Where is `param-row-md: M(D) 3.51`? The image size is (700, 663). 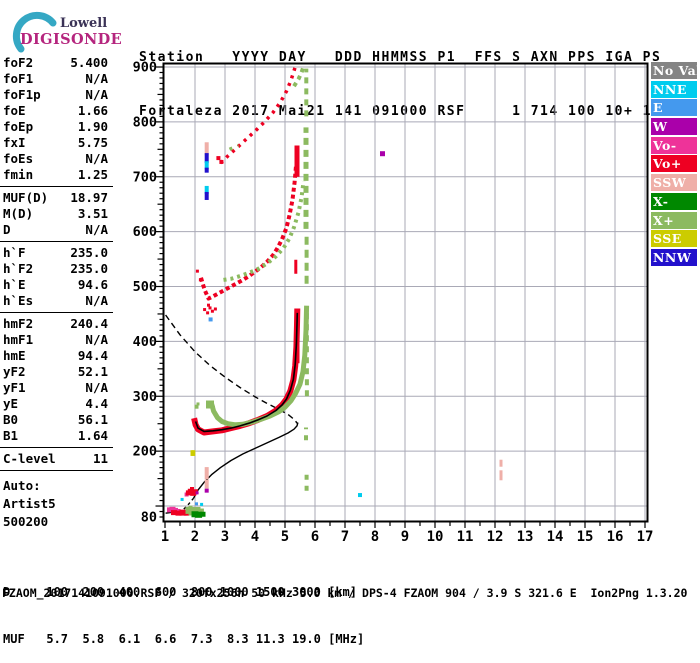
param-row-md: M(D) 3.51 is located at coordinates (56, 214).